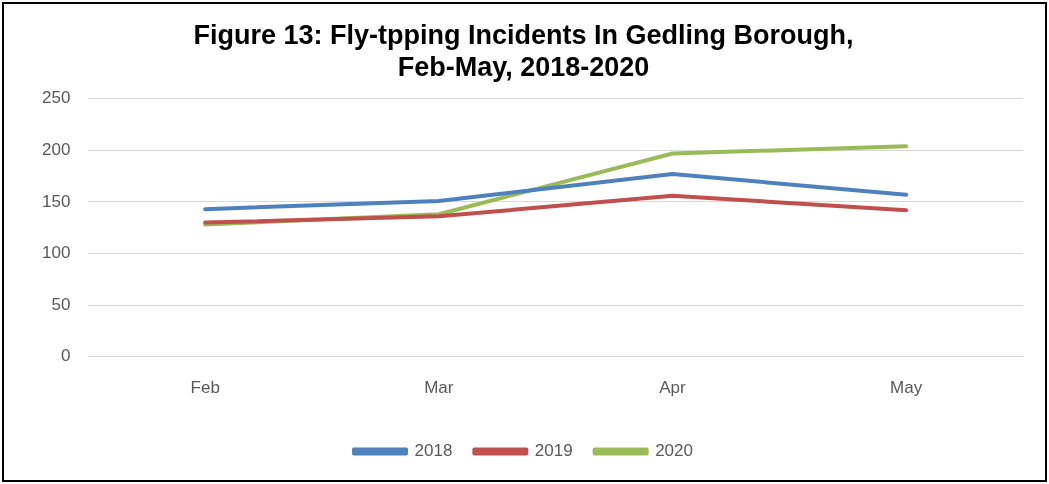  I want to click on x-tick-label: May, so click(906, 388).